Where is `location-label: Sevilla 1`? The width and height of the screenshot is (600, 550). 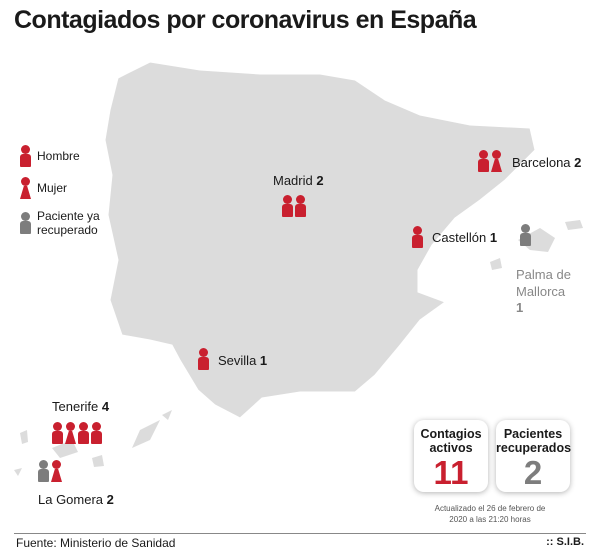 location-label: Sevilla 1 is located at coordinates (242, 360).